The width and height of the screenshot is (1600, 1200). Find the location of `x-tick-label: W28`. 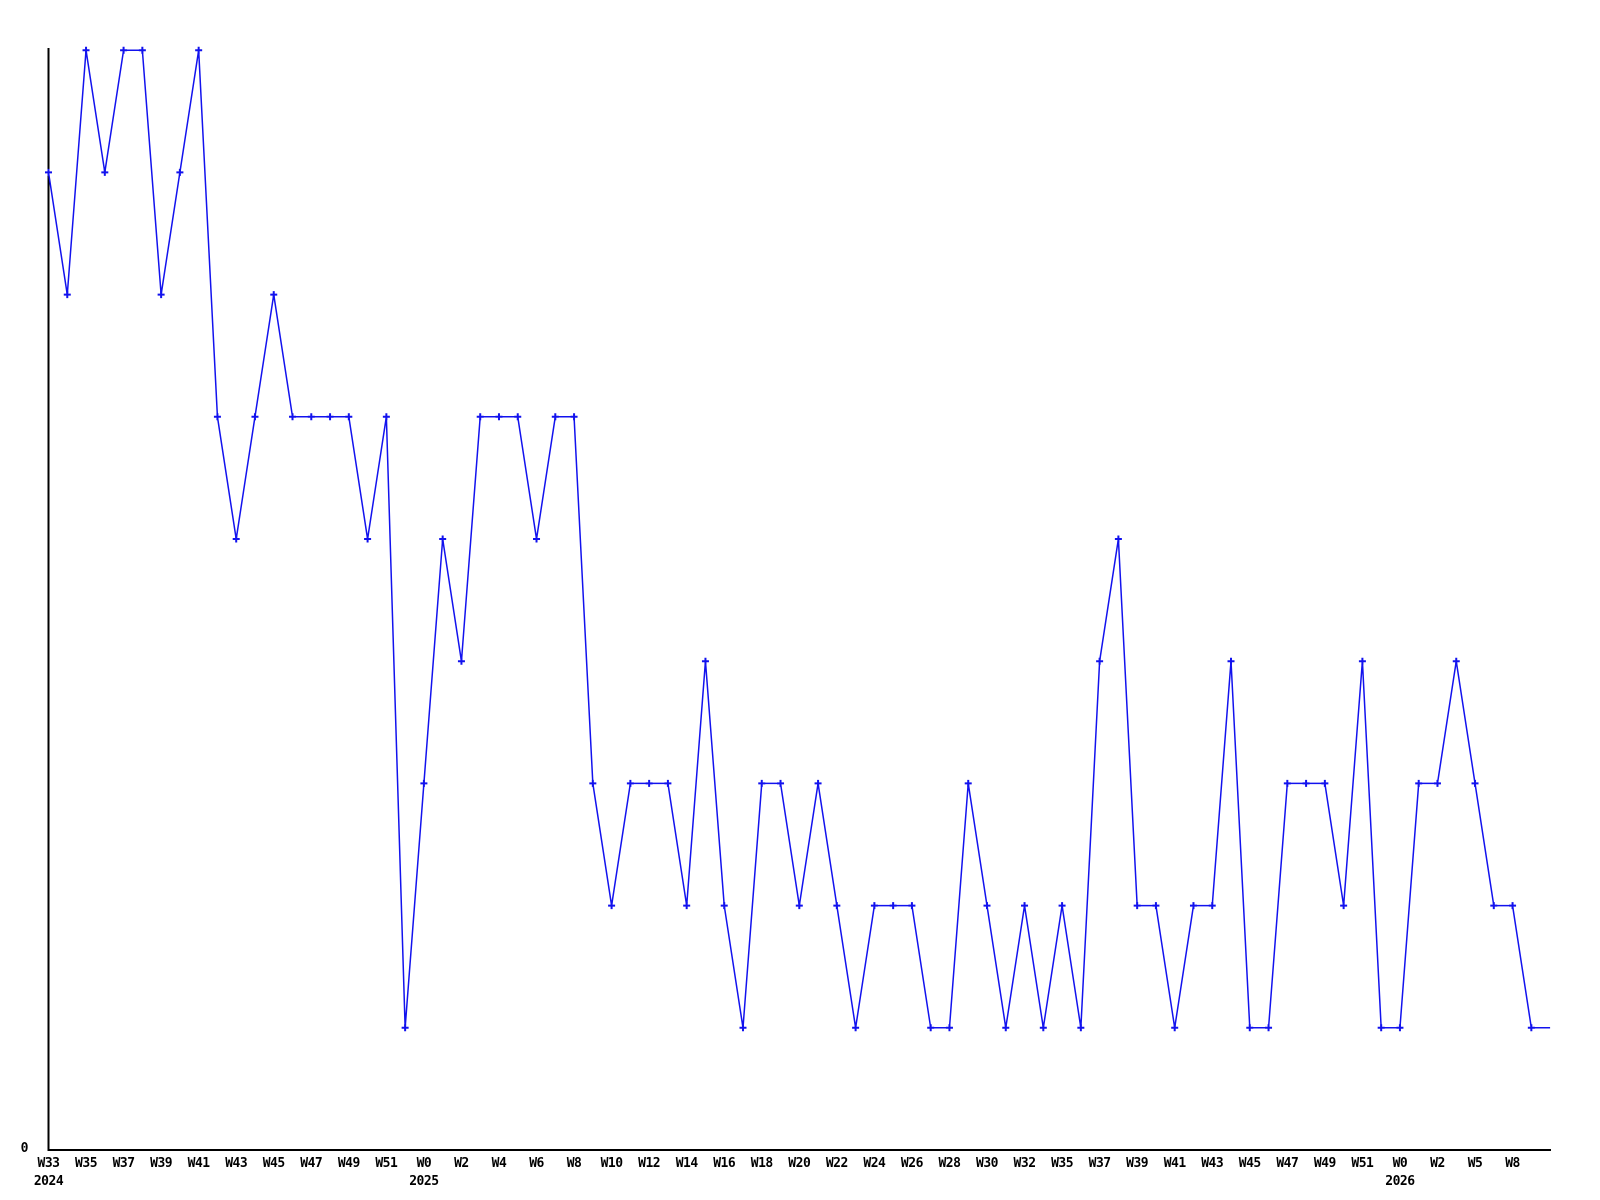

x-tick-label: W28 is located at coordinates (949, 1163).